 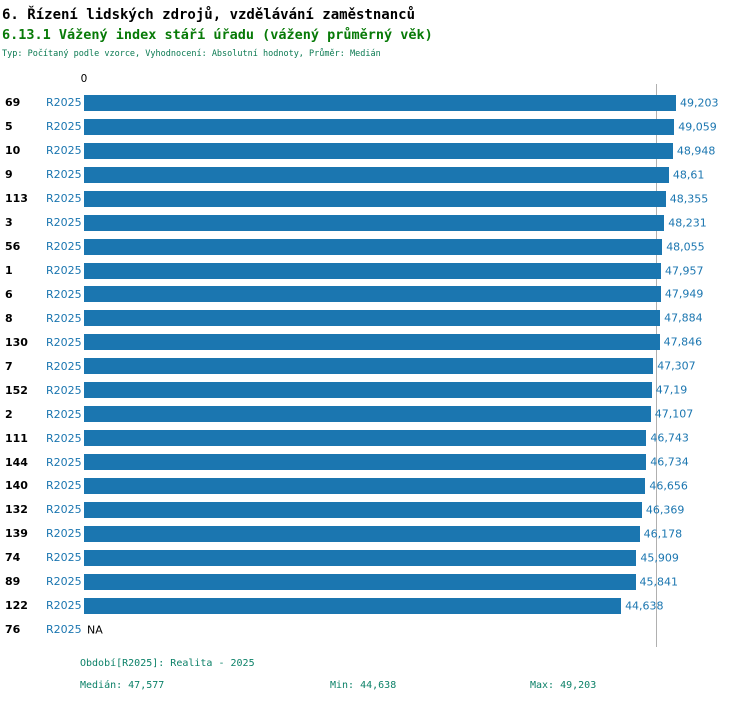 I want to click on bar-value: 44,638, so click(x=644, y=606).